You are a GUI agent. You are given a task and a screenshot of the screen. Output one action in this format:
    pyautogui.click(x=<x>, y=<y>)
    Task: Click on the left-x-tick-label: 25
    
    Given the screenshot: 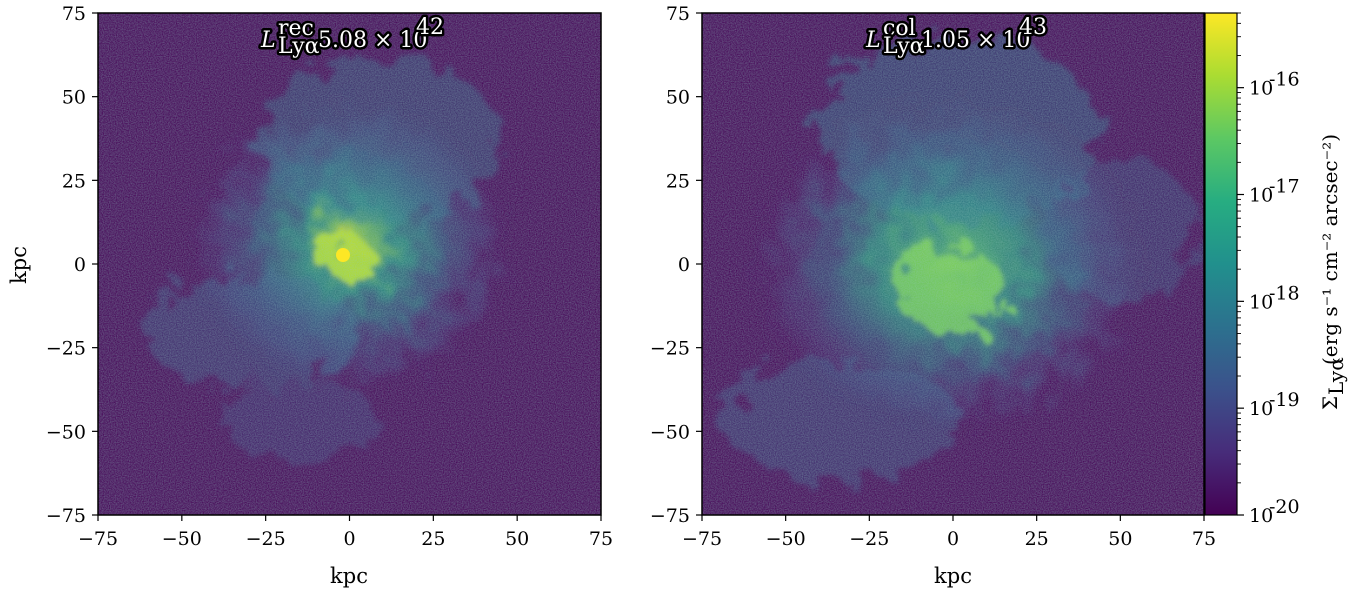 What is the action you would take?
    pyautogui.click(x=433, y=539)
    